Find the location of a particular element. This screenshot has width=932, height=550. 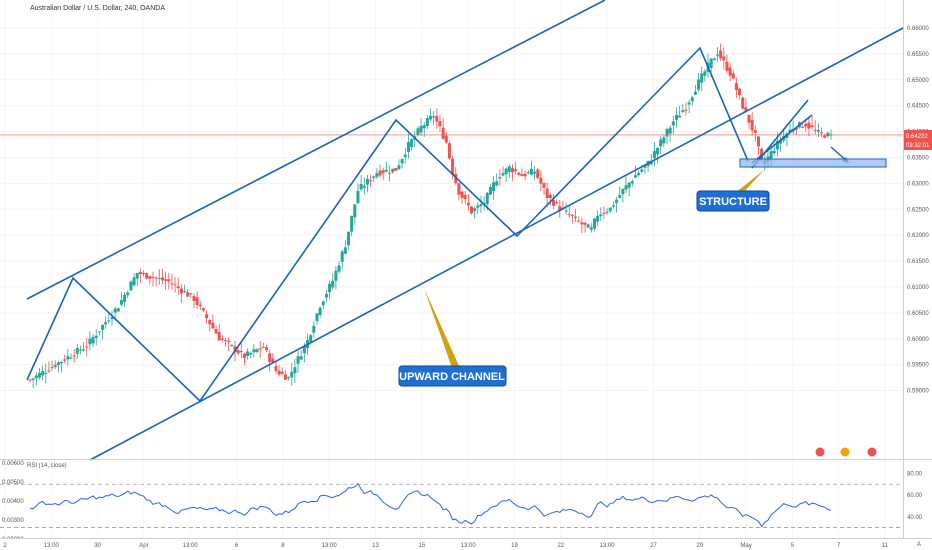

time-tick-label: 19 is located at coordinates (514, 546).